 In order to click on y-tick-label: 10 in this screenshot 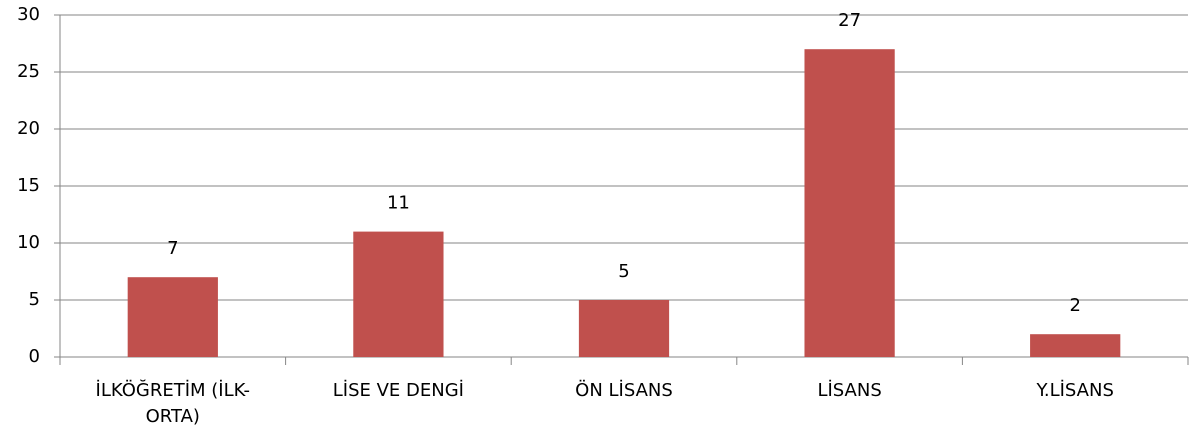, I will do `click(28, 242)`.